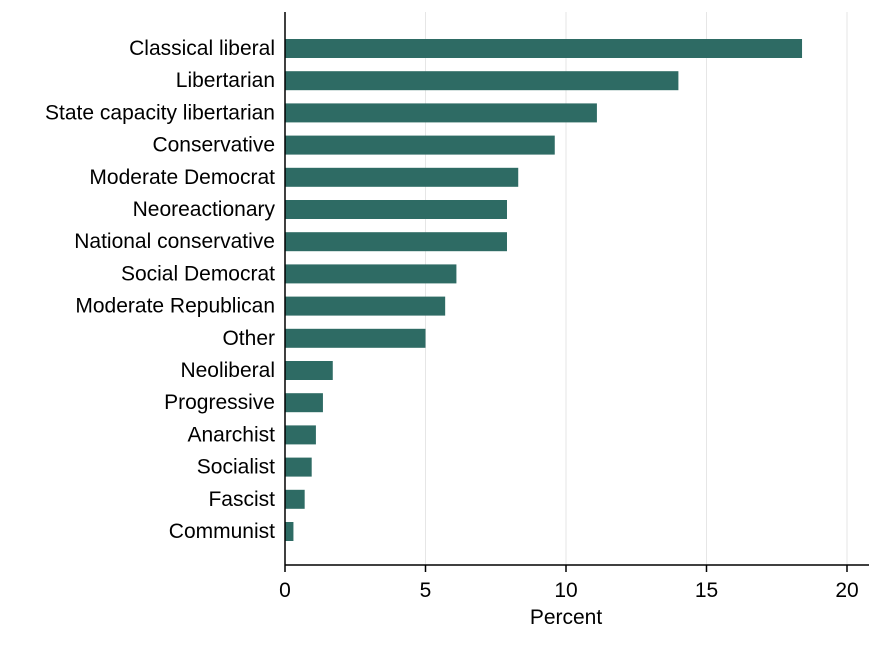 The image size is (892, 645). Describe the element at coordinates (182, 177) in the screenshot. I see `category-label: Moderate Democrat` at that location.